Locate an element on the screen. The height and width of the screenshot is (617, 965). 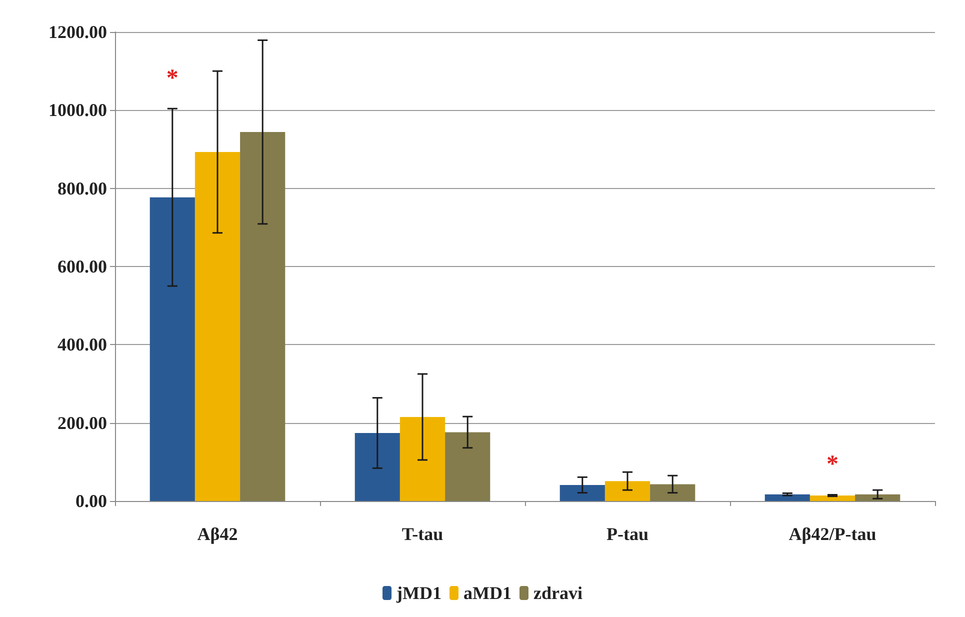
y-tick-label: 600.00 is located at coordinates (82, 266).